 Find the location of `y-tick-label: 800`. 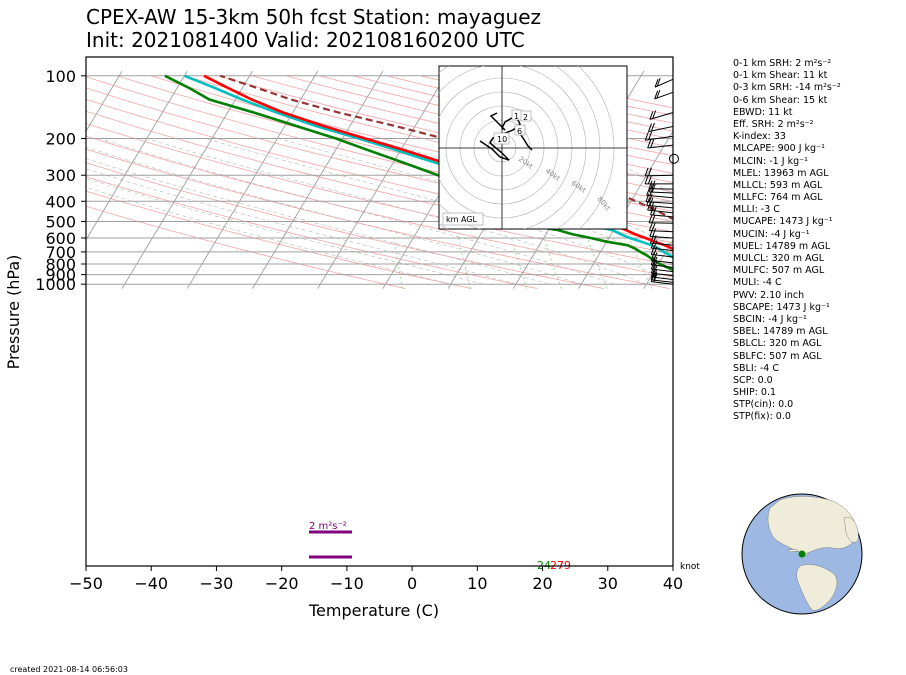

y-tick-label: 800 is located at coordinates (60, 264).